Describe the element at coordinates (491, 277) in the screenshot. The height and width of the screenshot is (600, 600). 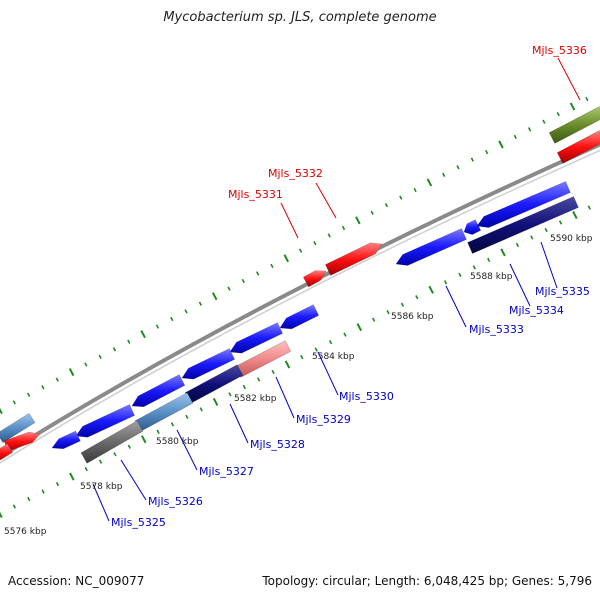
I see `scale-label-5588: 5588 kbp` at that location.